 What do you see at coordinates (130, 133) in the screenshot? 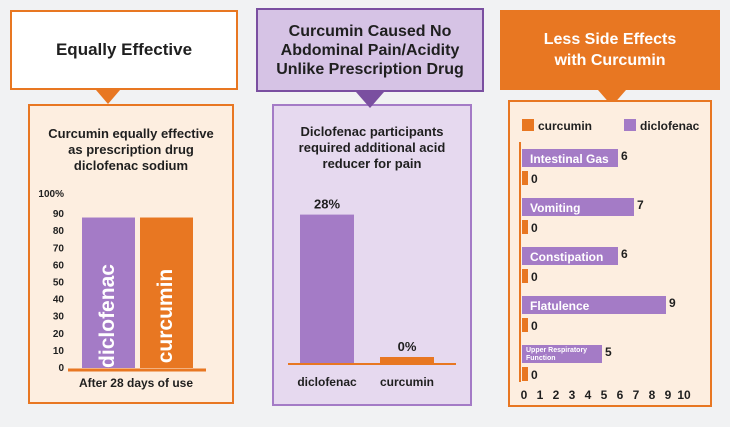
I see `chart-1-title-line-1: Curcumin equally effective` at bounding box center [130, 133].